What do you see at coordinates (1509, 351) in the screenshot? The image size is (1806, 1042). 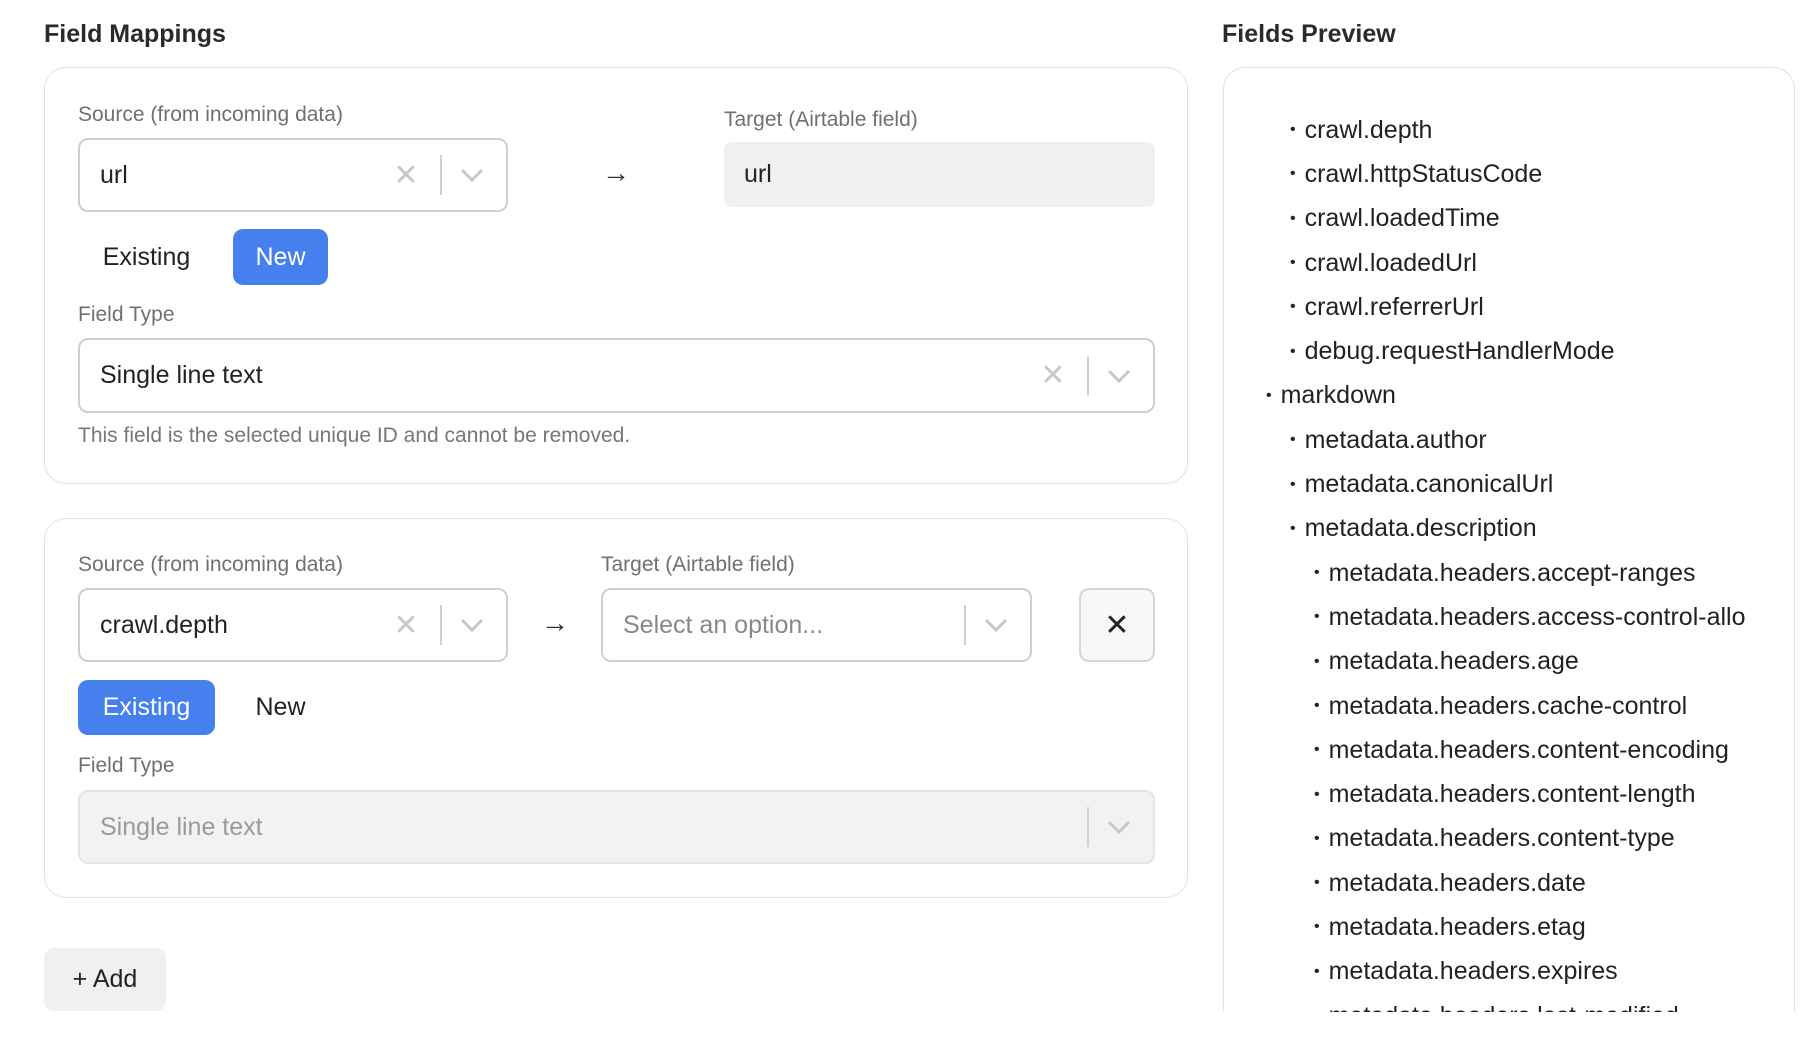 I see `field-item: debug.requestHandlerMode` at bounding box center [1509, 351].